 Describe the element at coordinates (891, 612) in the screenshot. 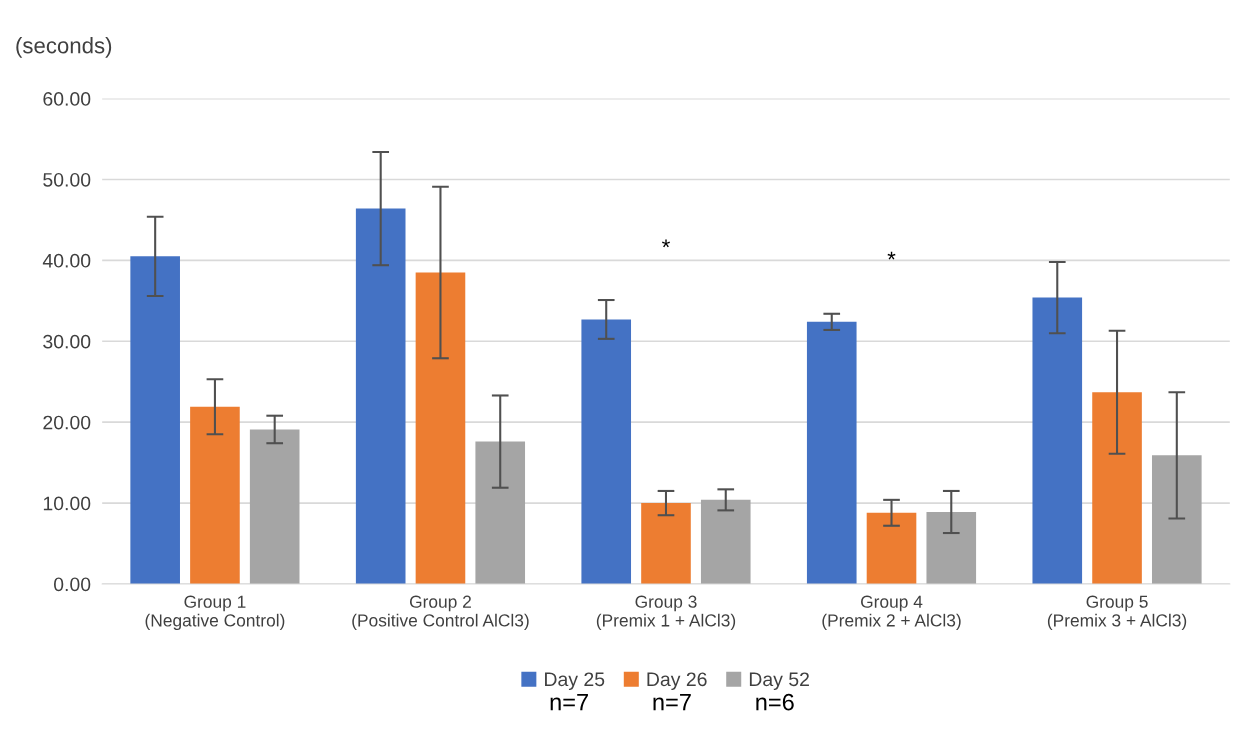

I see `x-tick-label: Group 4 (Premix 2 + AlCl3)` at that location.